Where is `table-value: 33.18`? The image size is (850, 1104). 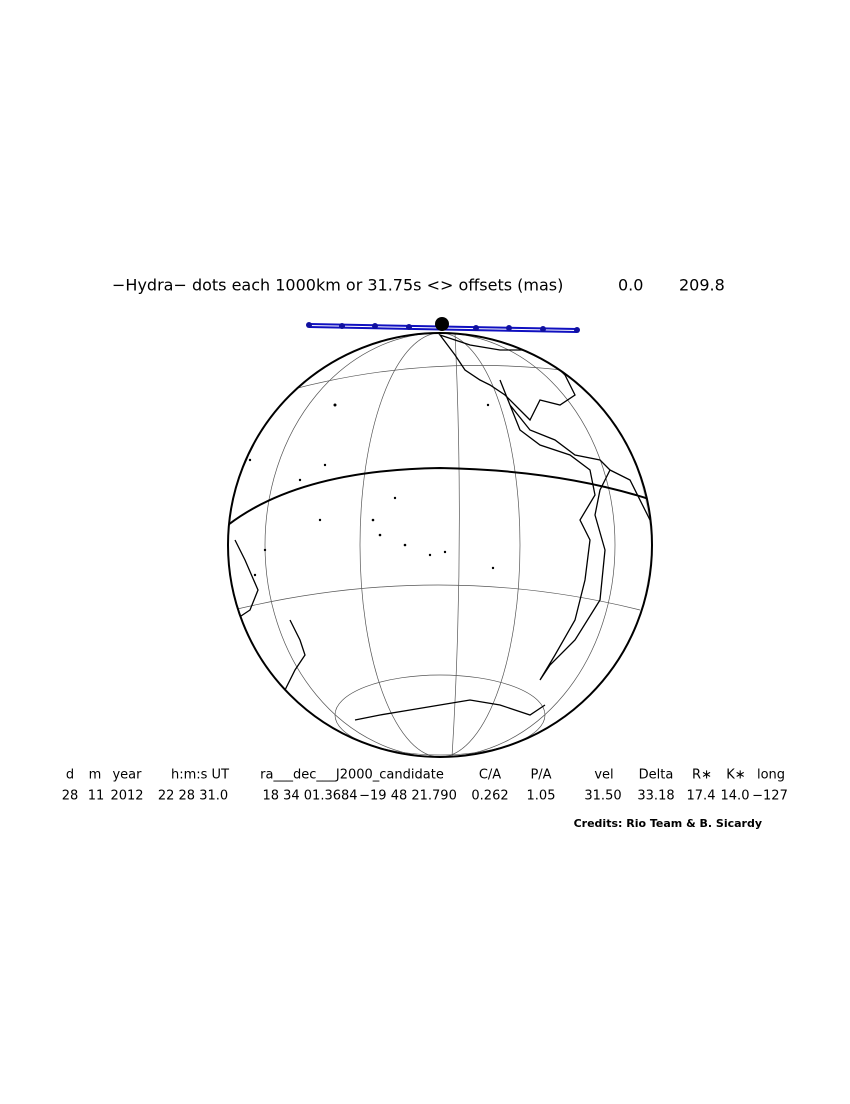
table-value: 33.18 is located at coordinates (655, 796).